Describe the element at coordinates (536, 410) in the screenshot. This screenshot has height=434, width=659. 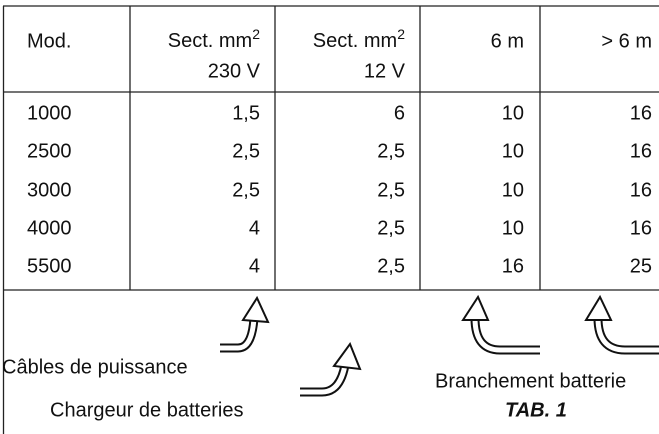
I see `table-label: TAB. 1` at that location.